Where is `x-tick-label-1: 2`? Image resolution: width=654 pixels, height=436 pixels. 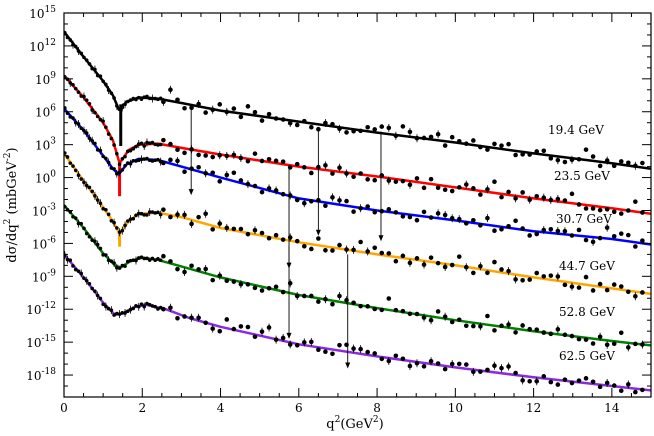
x-tick-label-1: 2 is located at coordinates (142, 408).